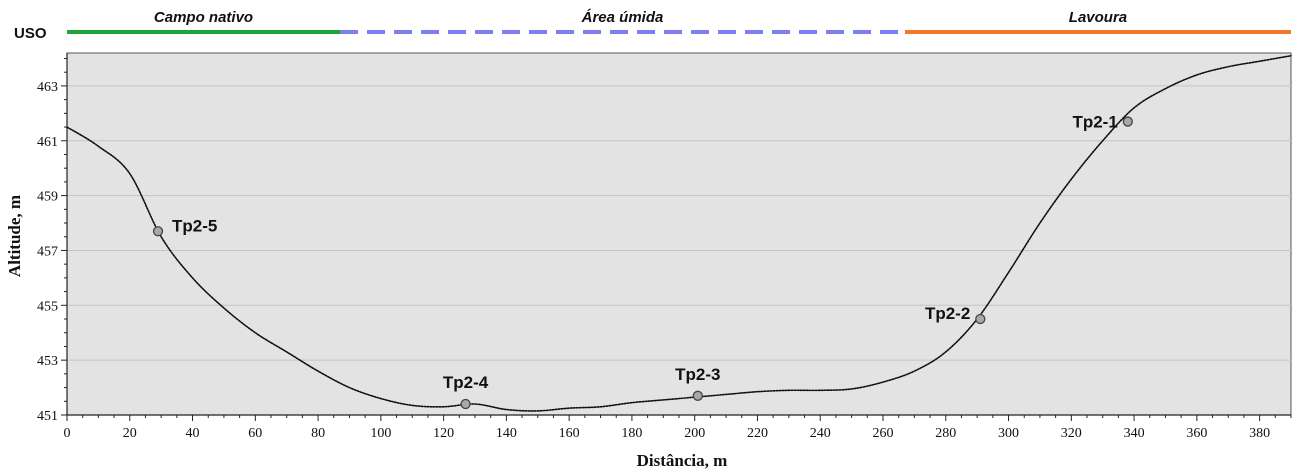  Describe the element at coordinates (466, 382) in the screenshot. I see `point-label-tp2-4: Tp2-4` at that location.